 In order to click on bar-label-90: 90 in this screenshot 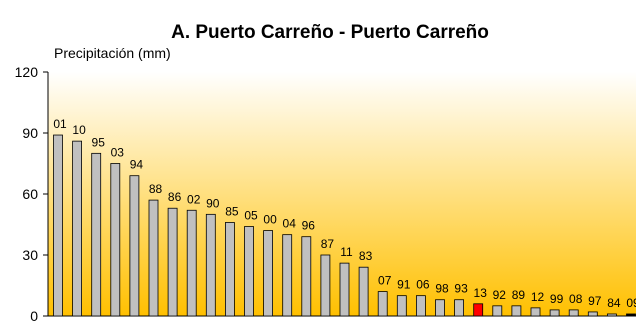, I will do `click(213, 203)`.